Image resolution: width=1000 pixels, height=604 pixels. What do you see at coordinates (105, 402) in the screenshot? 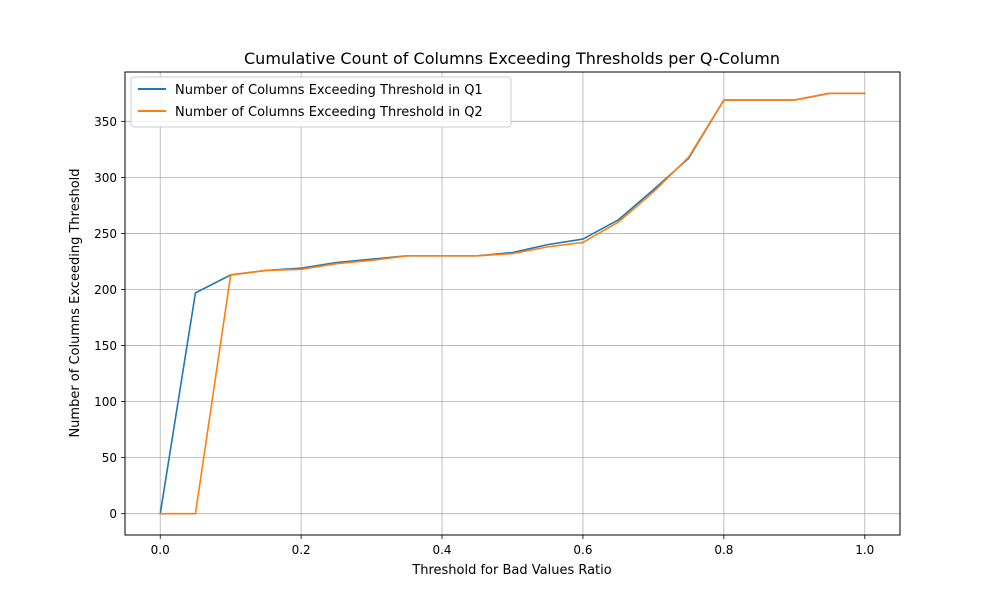
I see `y-tick-label: 100` at bounding box center [105, 402].